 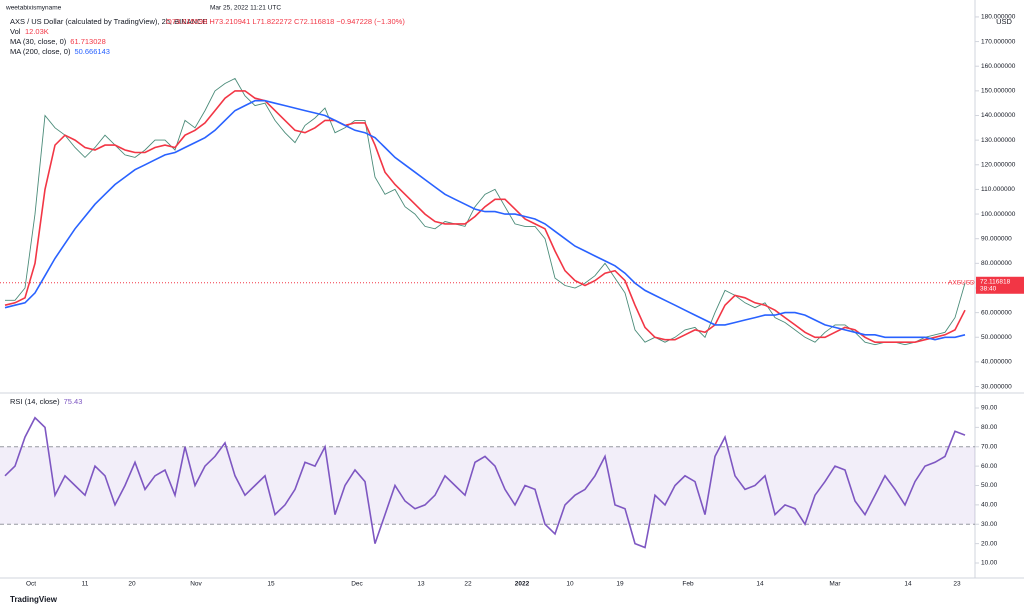 What do you see at coordinates (998, 115) in the screenshot?
I see `y-tick-label: 140.000000` at bounding box center [998, 115].